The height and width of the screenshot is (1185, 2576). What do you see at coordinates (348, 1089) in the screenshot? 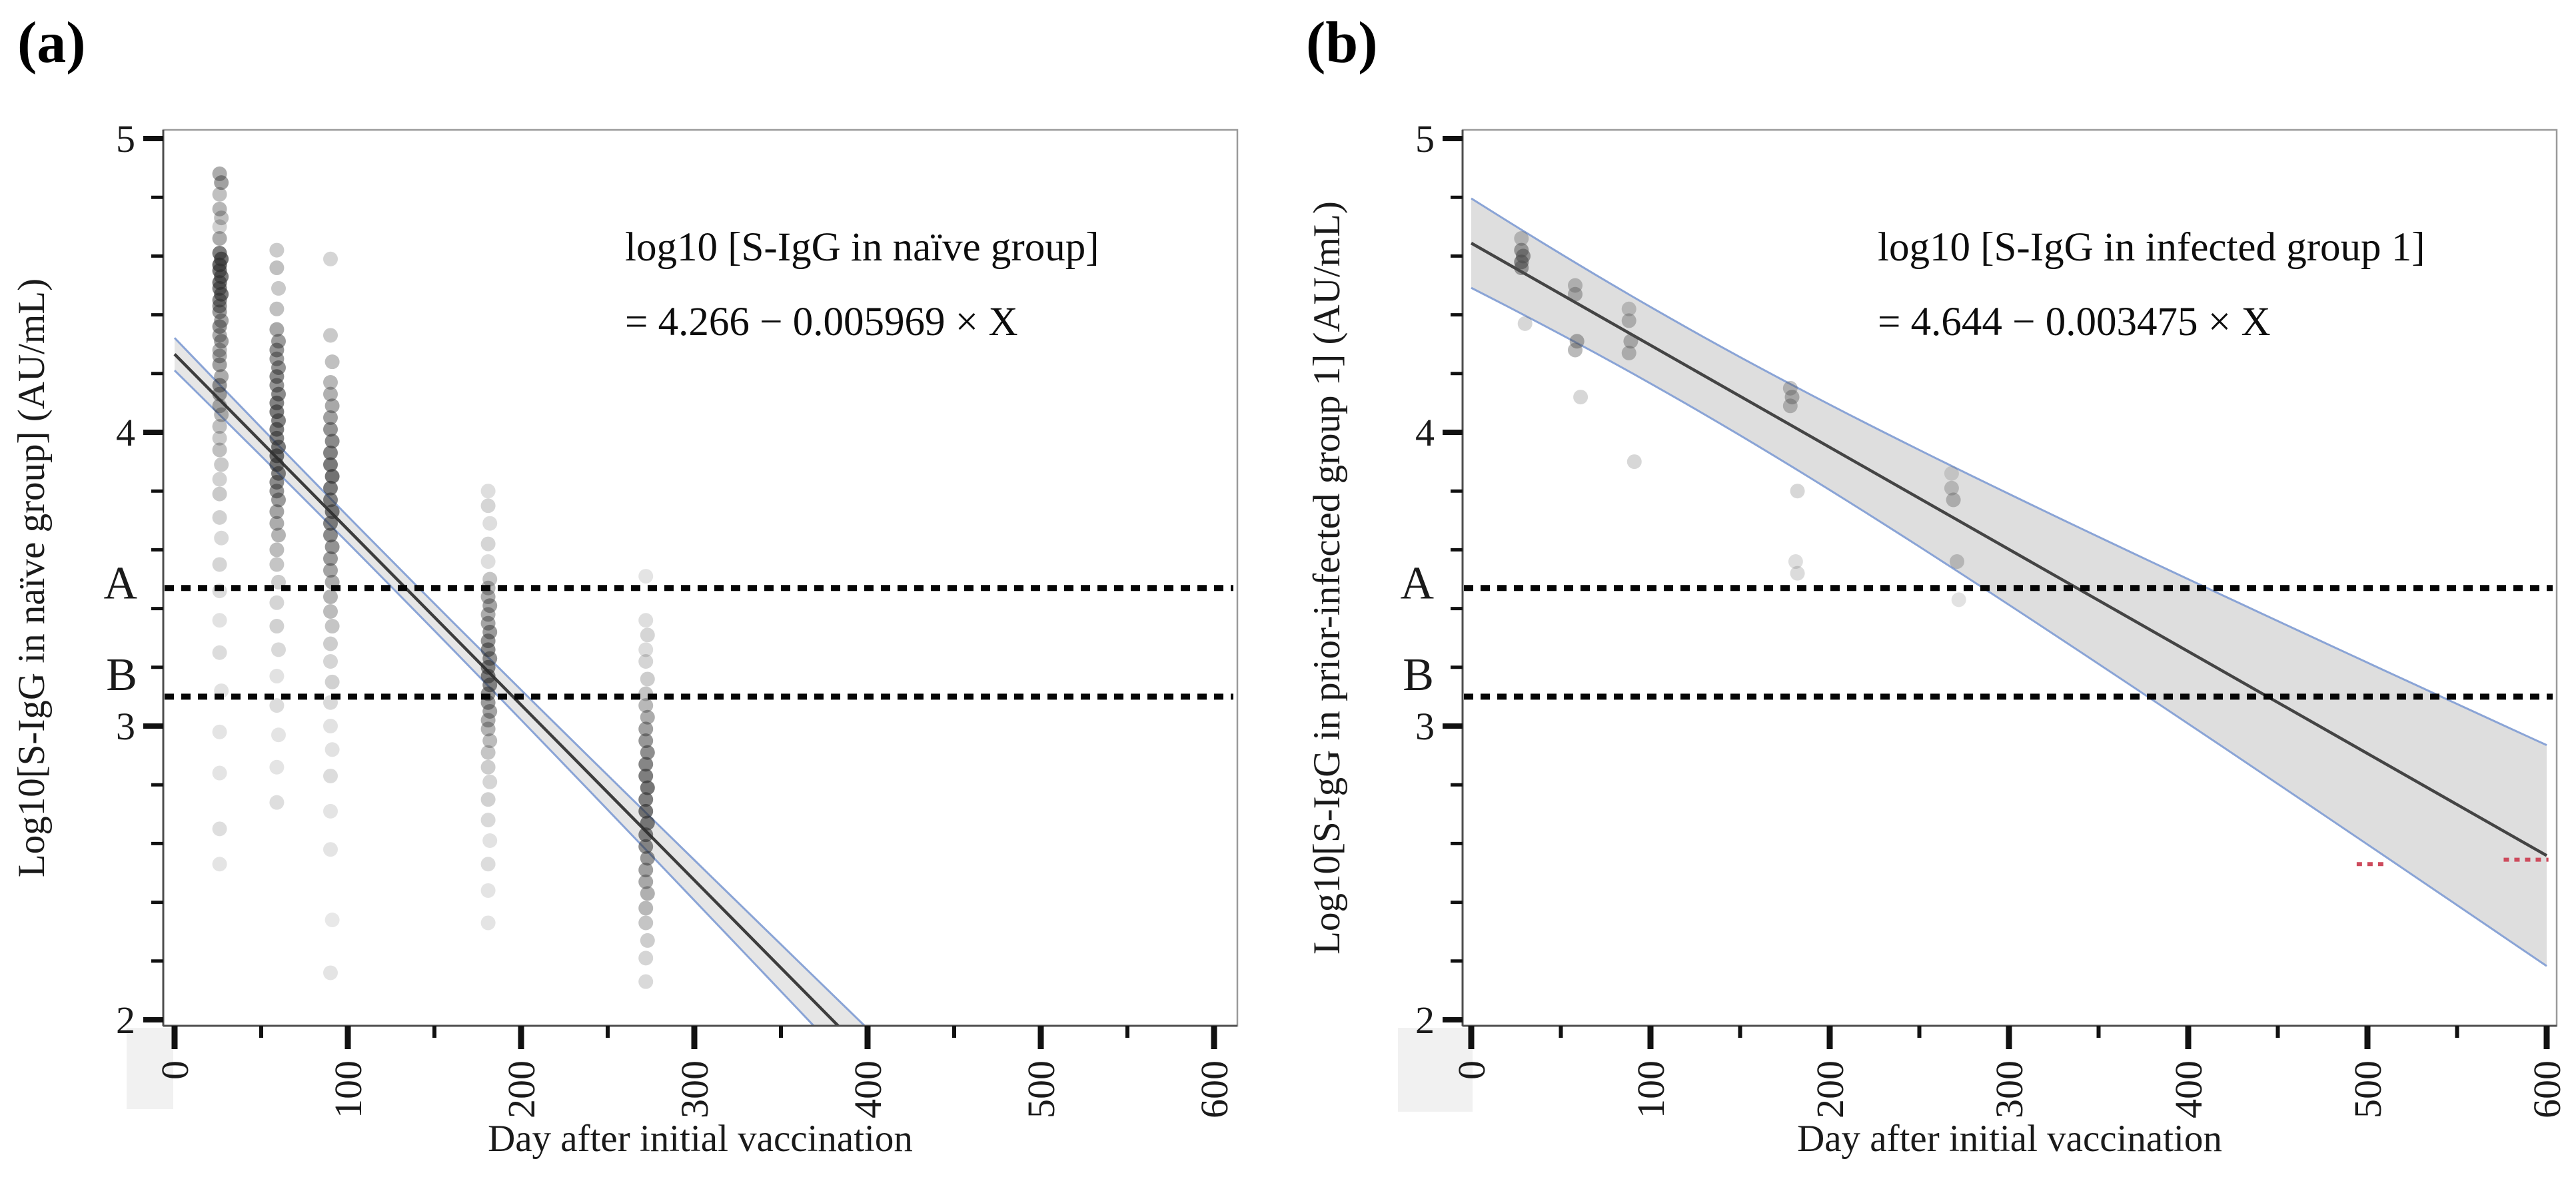
I see `x-tick-label: 100` at bounding box center [348, 1089].